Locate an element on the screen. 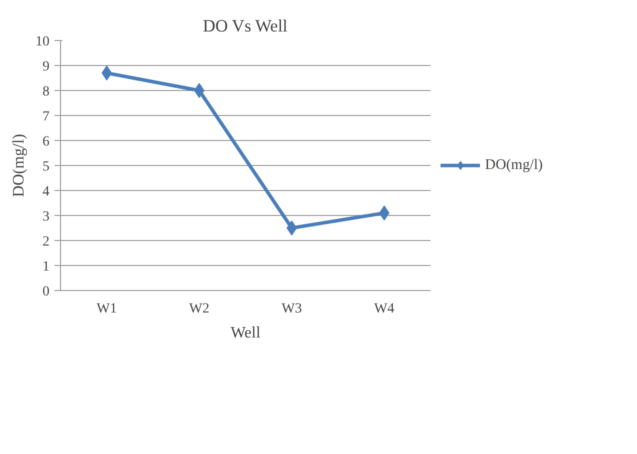  y-tick-label: 9 is located at coordinates (46, 67).